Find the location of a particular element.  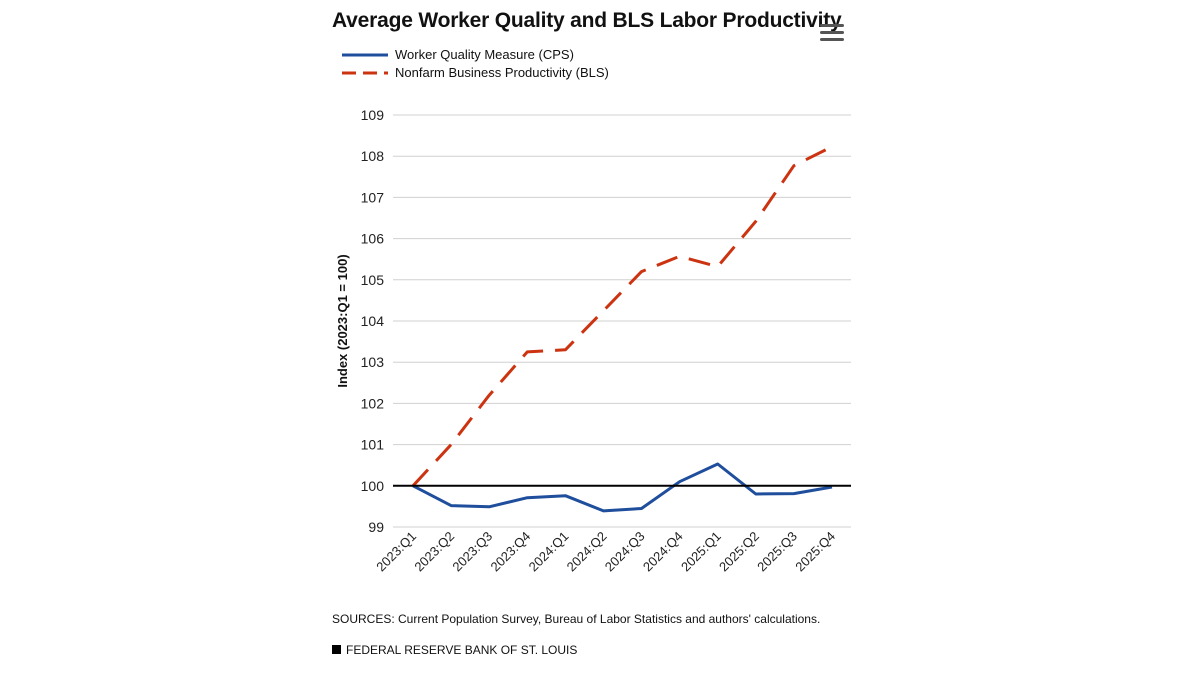

x-tick-label: 2025:Q4 is located at coordinates (815, 552).